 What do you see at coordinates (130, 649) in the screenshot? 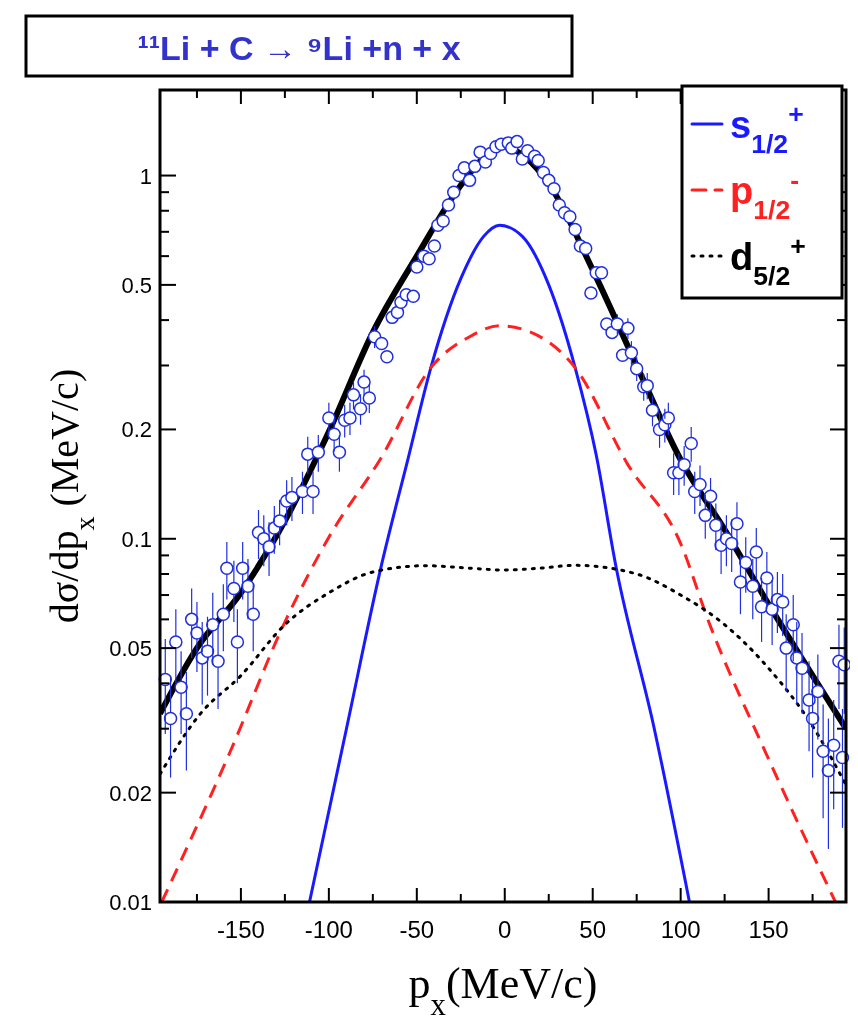
I see `y-tick-label: 0.05` at bounding box center [130, 649].